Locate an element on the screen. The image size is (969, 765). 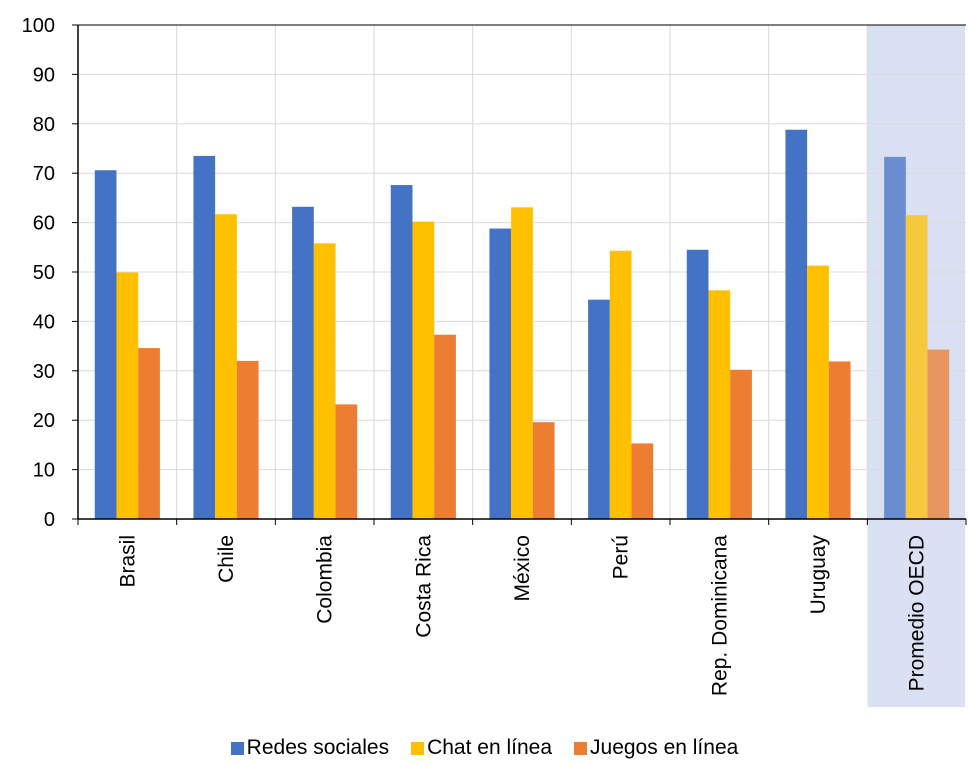
legend-swatch-chat-en-linea is located at coordinates (418, 748).